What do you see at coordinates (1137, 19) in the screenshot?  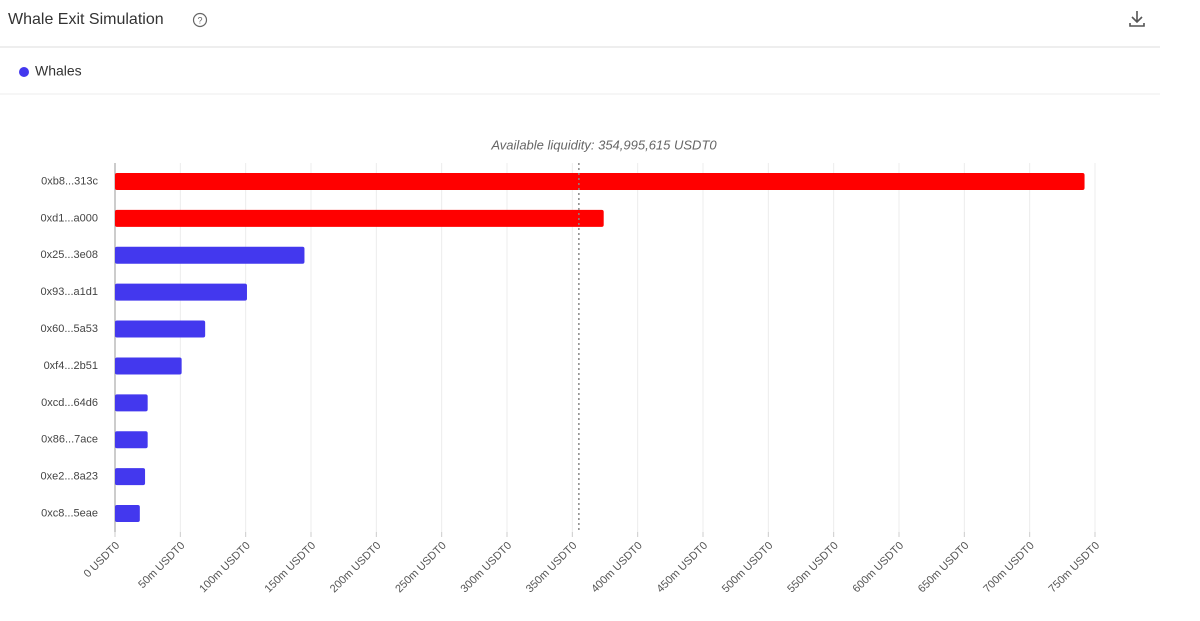 I see `download-icon` at bounding box center [1137, 19].